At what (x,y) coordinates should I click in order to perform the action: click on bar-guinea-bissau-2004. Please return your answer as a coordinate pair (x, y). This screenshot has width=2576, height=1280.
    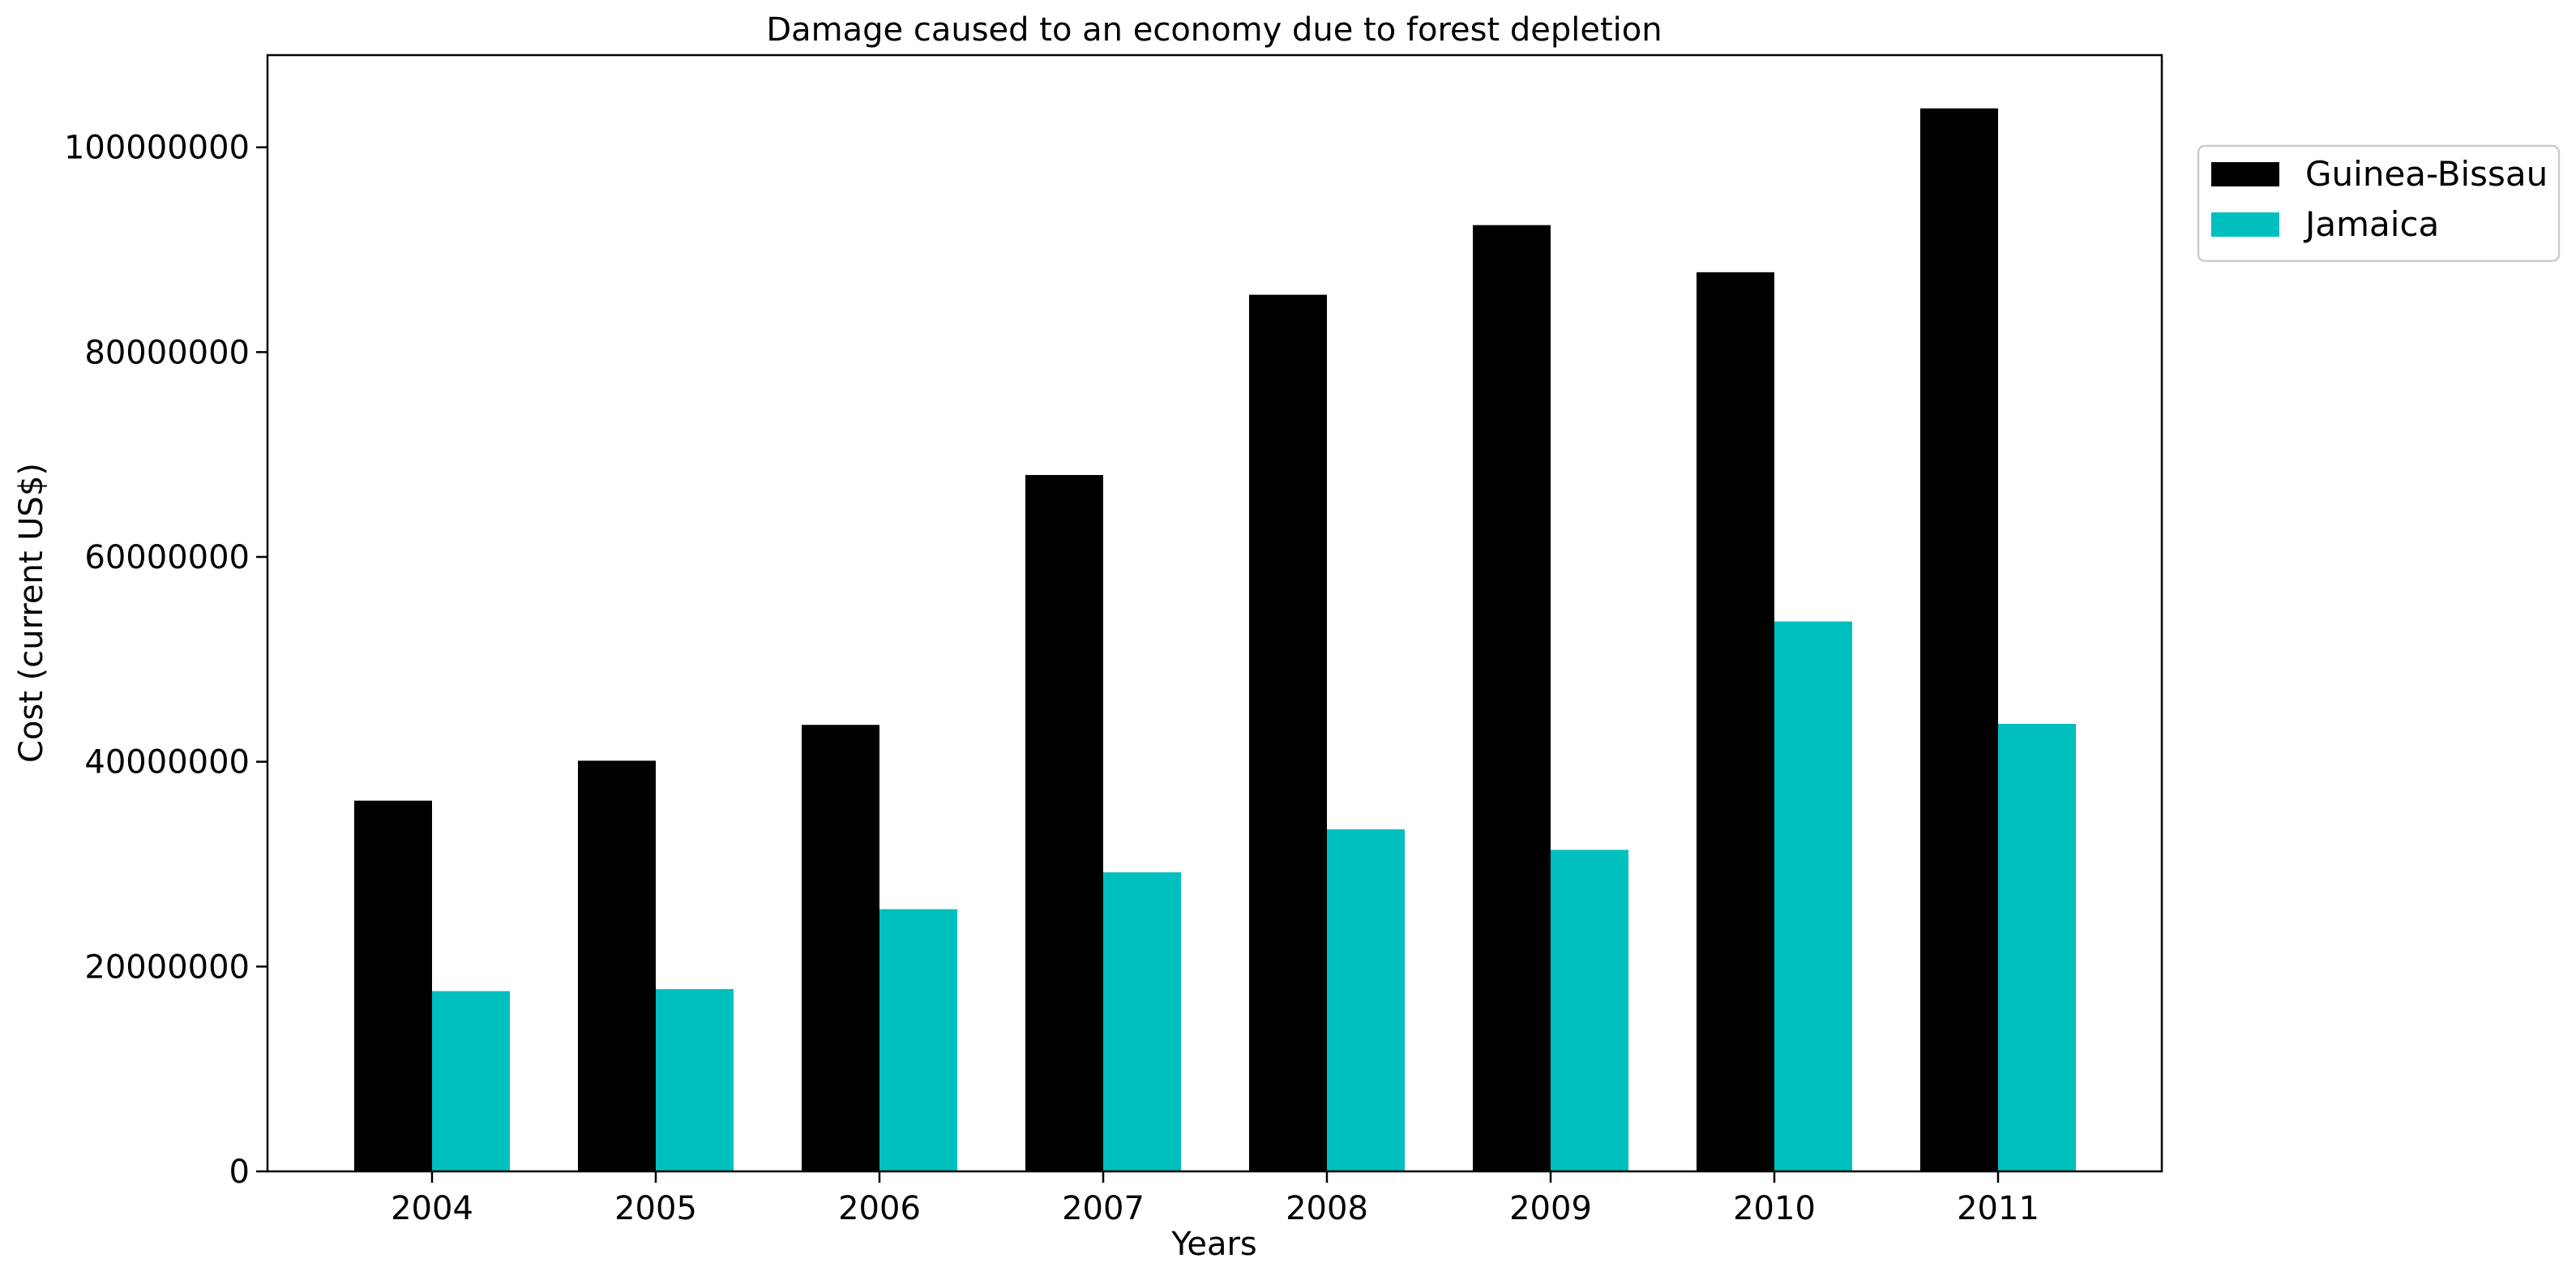
    Looking at the image, I should click on (393, 986).